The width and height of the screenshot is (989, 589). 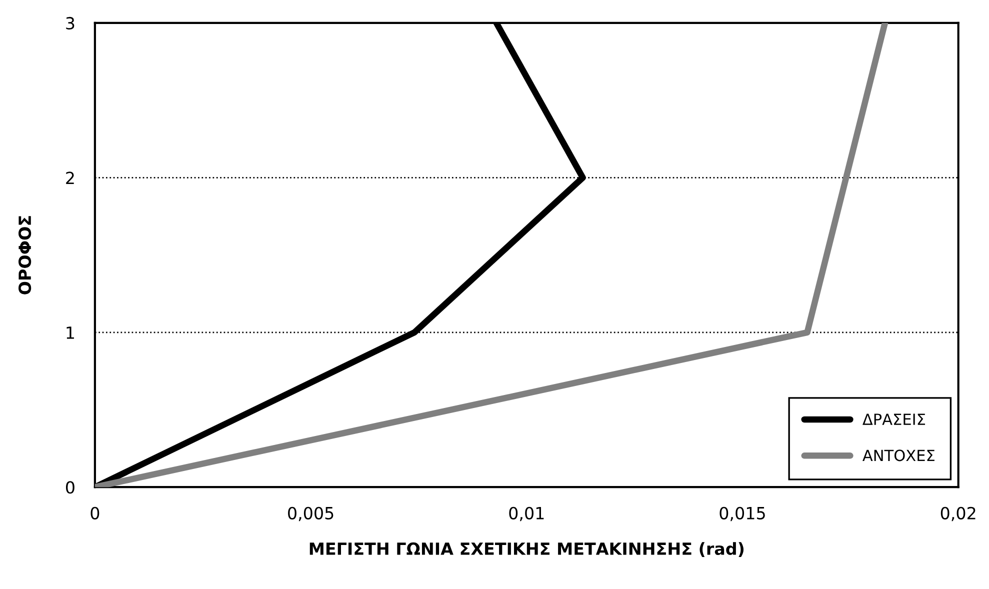 What do you see at coordinates (526, 514) in the screenshot?
I see `x-tick-label: 0,01` at bounding box center [526, 514].